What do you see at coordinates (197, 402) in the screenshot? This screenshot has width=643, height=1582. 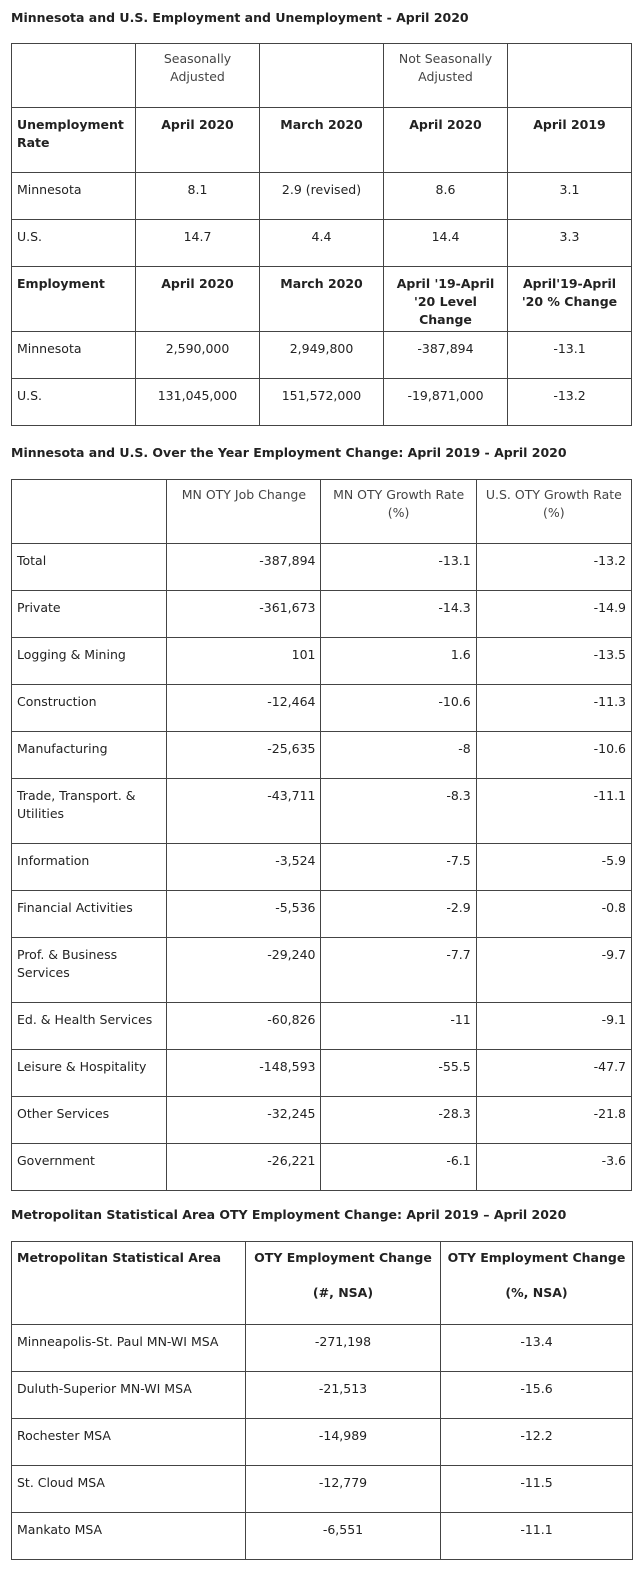 I see `table-cell: 131,045,000` at bounding box center [197, 402].